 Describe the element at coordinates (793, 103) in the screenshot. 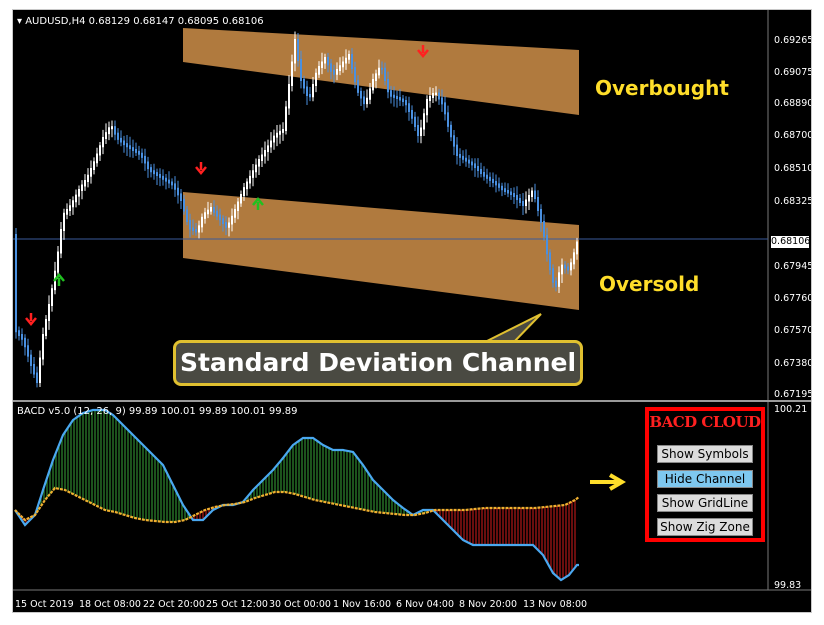

I see `price-label: 0.68890` at that location.